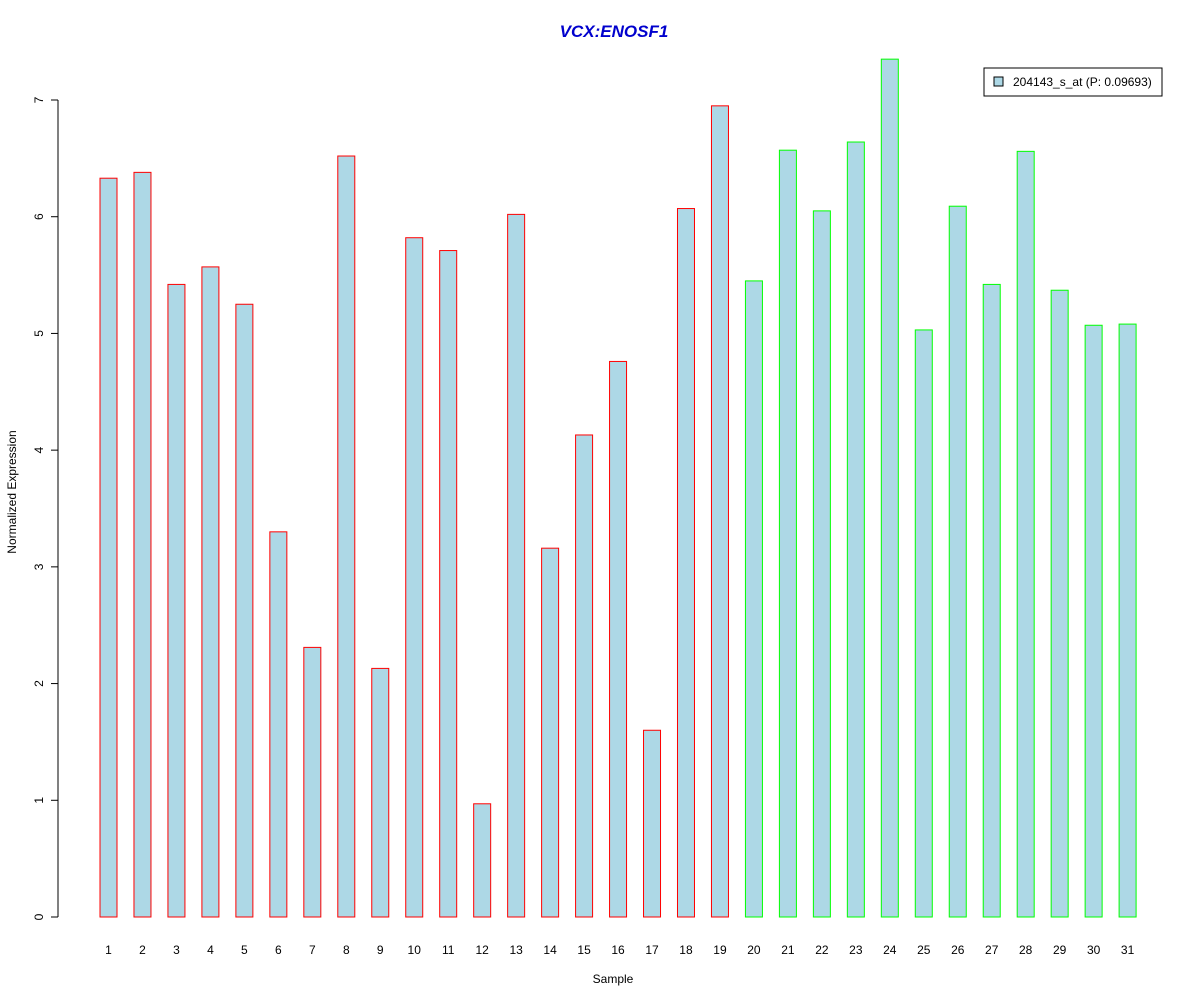 This screenshot has width=1200, height=1000. Describe the element at coordinates (39, 449) in the screenshot. I see `y-tick-label: 4` at that location.